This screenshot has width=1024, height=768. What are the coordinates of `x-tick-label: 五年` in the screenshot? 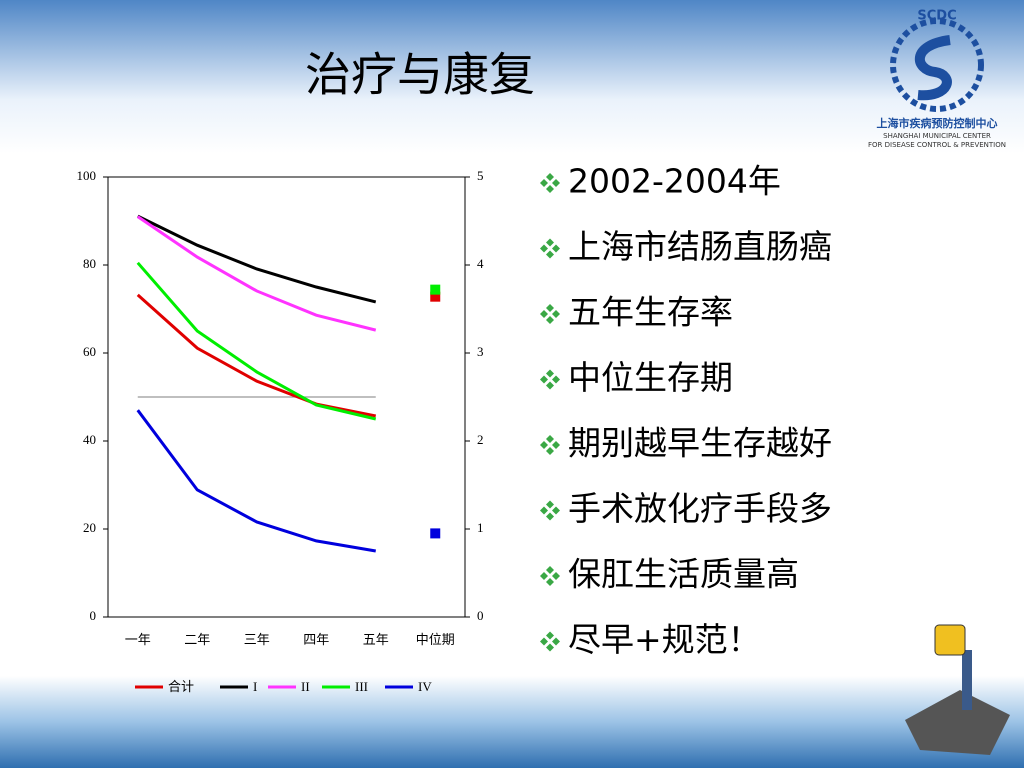 It's located at (376, 639).